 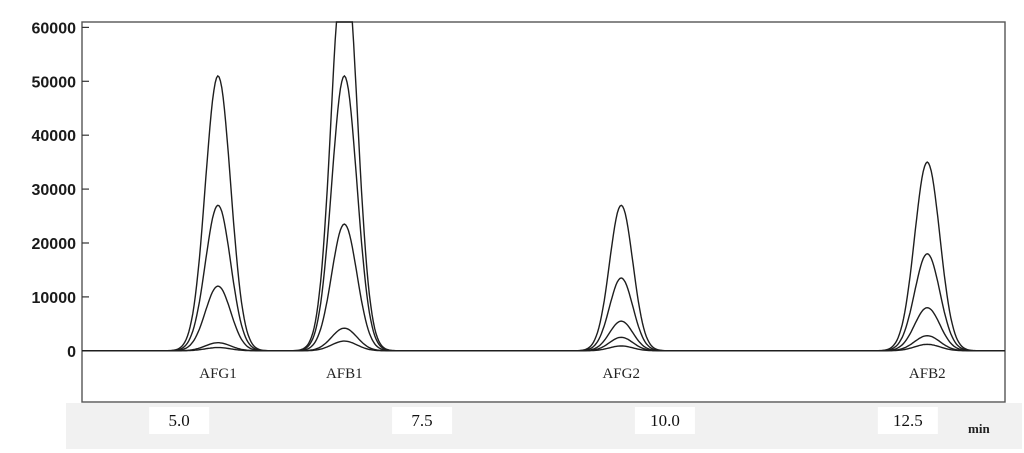 I want to click on chromatogram-trace, so click(x=543, y=346).